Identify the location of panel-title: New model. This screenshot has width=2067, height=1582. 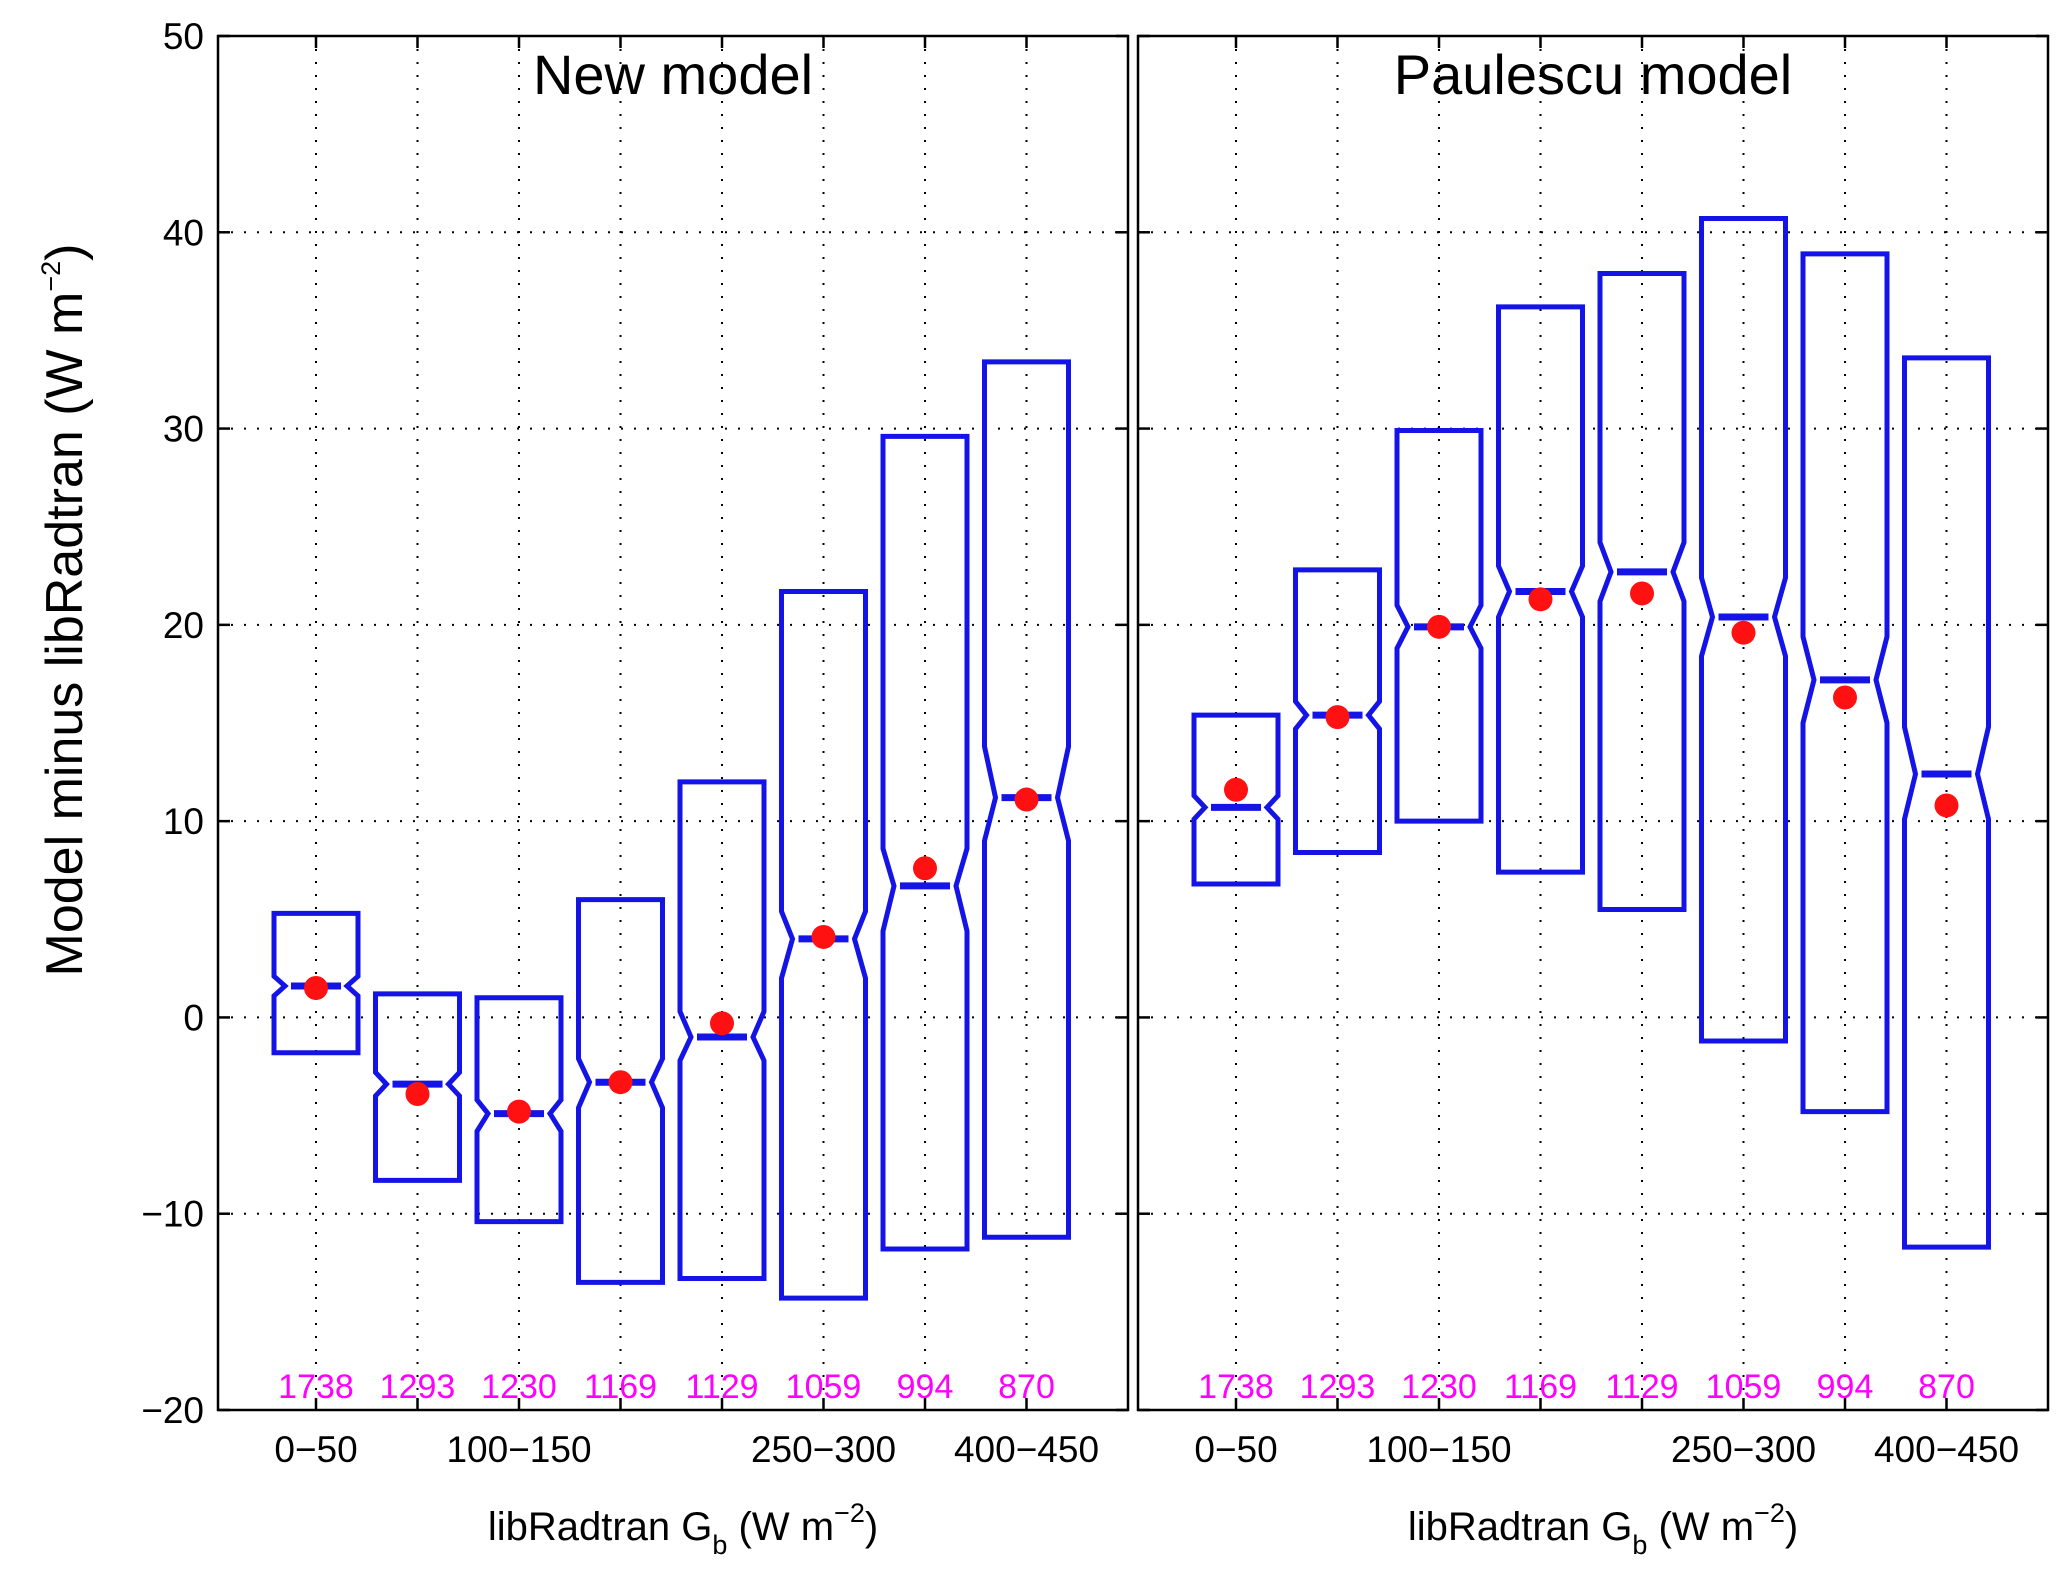
(673, 74).